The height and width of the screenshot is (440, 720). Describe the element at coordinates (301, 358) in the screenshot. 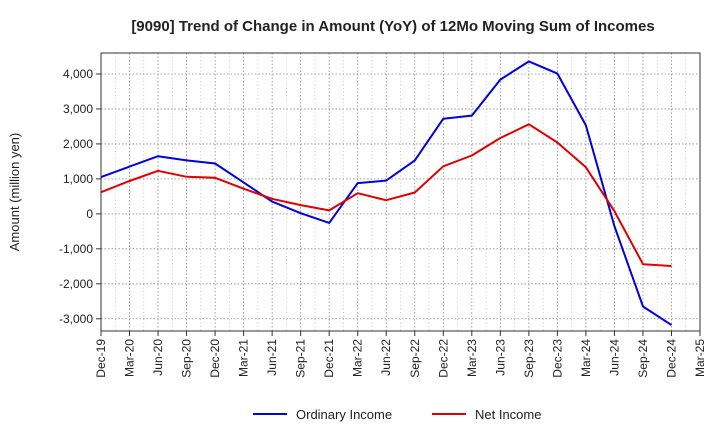

I see `x-tick-label: Sep-21` at that location.